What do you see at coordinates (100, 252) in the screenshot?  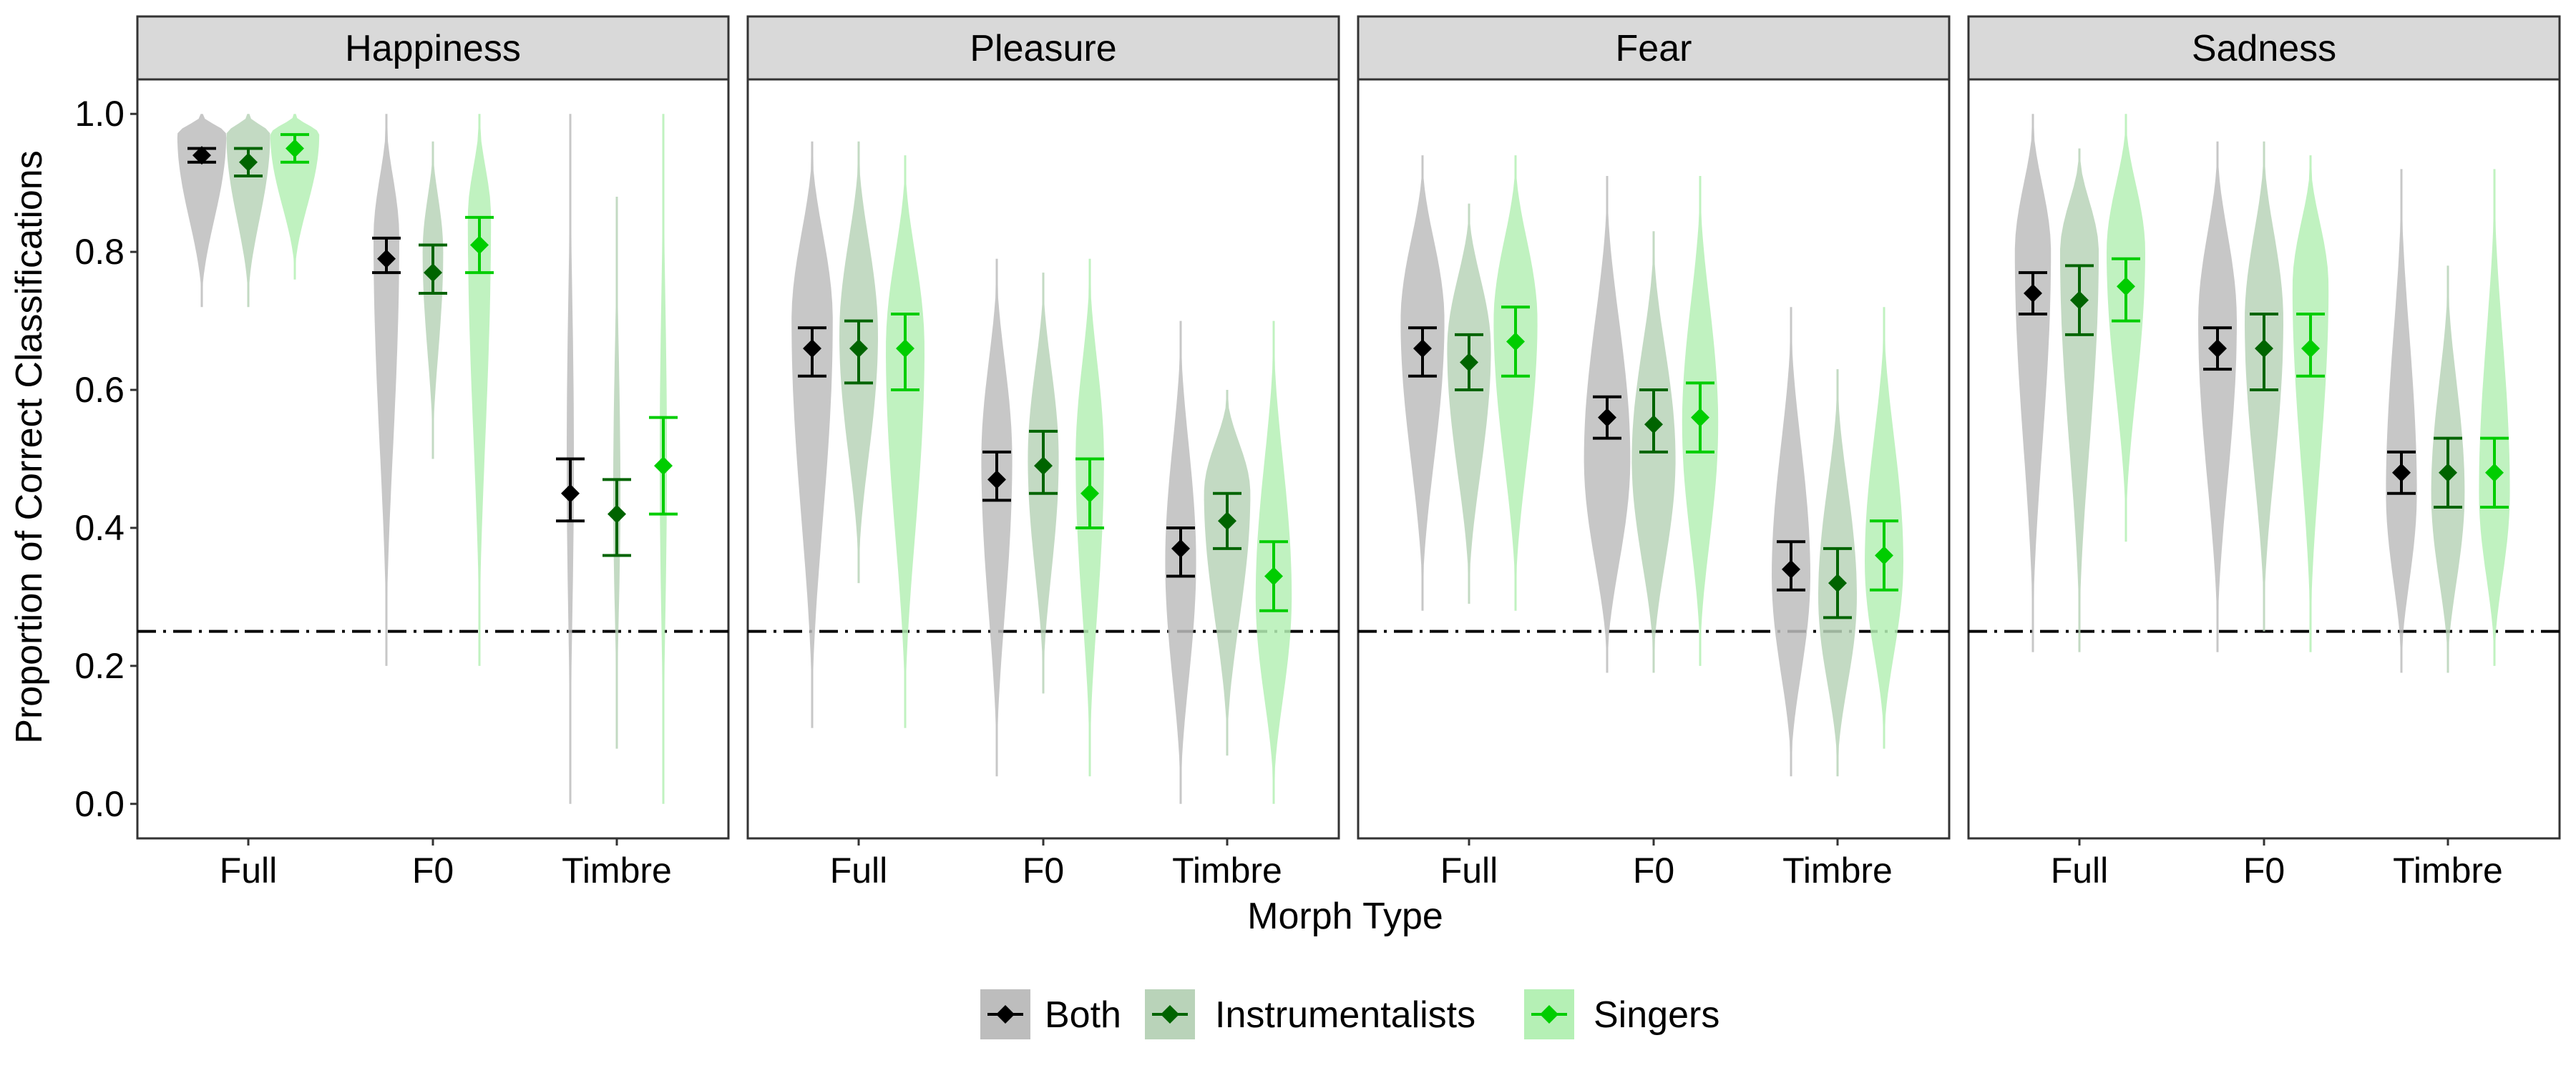 I see `y-tick-label: 0.8` at bounding box center [100, 252].